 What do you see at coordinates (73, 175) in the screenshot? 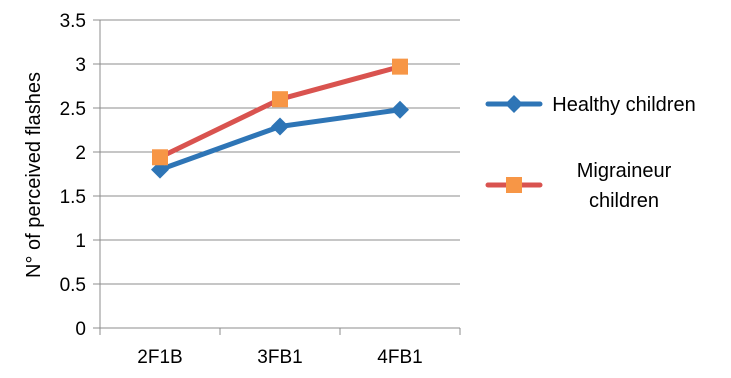
I see `y-tick-labels: 0 0.5 1 1.5 2 2.5 3 3.5` at bounding box center [73, 175].